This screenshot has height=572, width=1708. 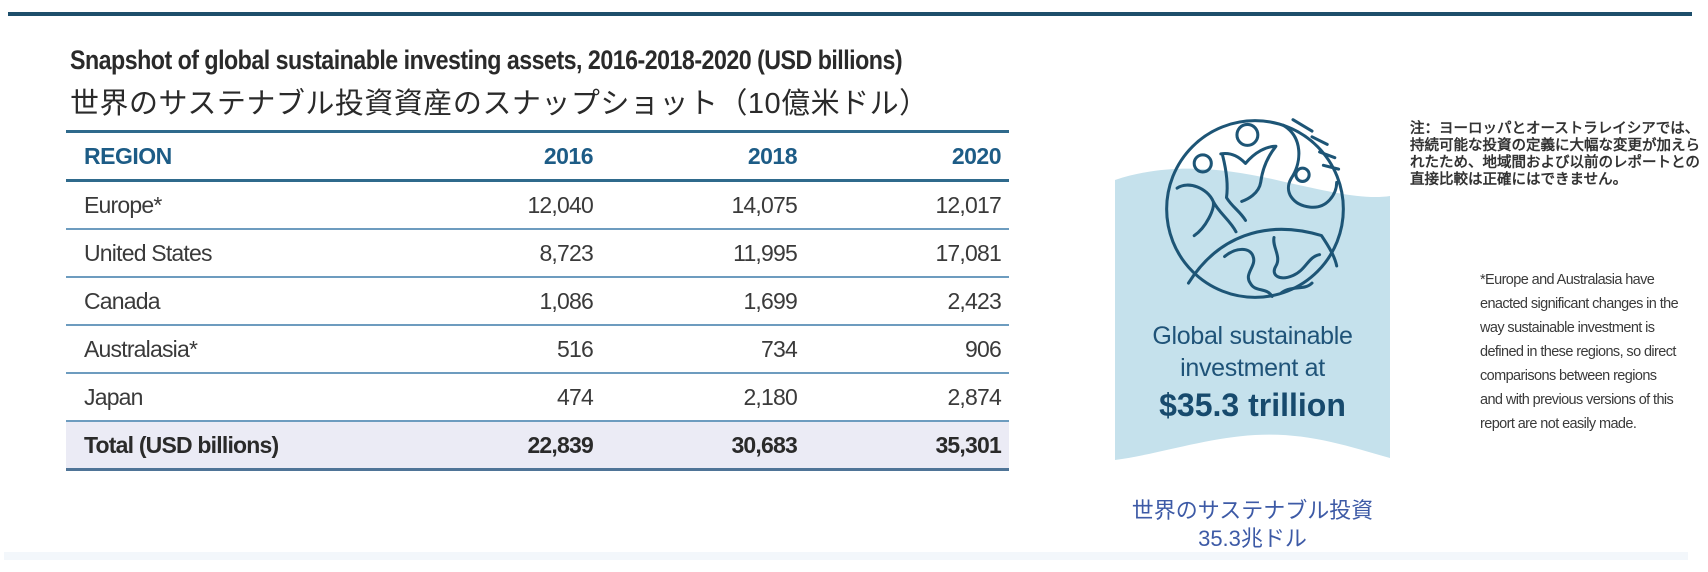 What do you see at coordinates (231, 205) in the screenshot?
I see `cell-region: Europe*` at bounding box center [231, 205].